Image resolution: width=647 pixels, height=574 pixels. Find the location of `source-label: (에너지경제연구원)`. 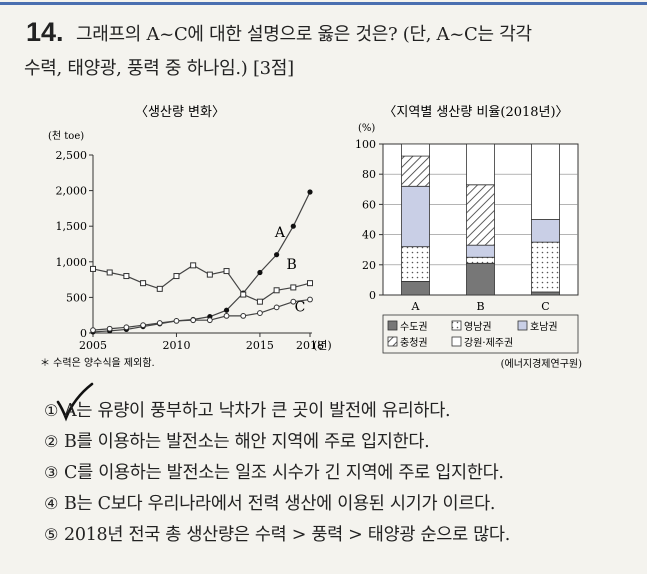

source-label: (에너지경제연구원) is located at coordinates (542, 363).